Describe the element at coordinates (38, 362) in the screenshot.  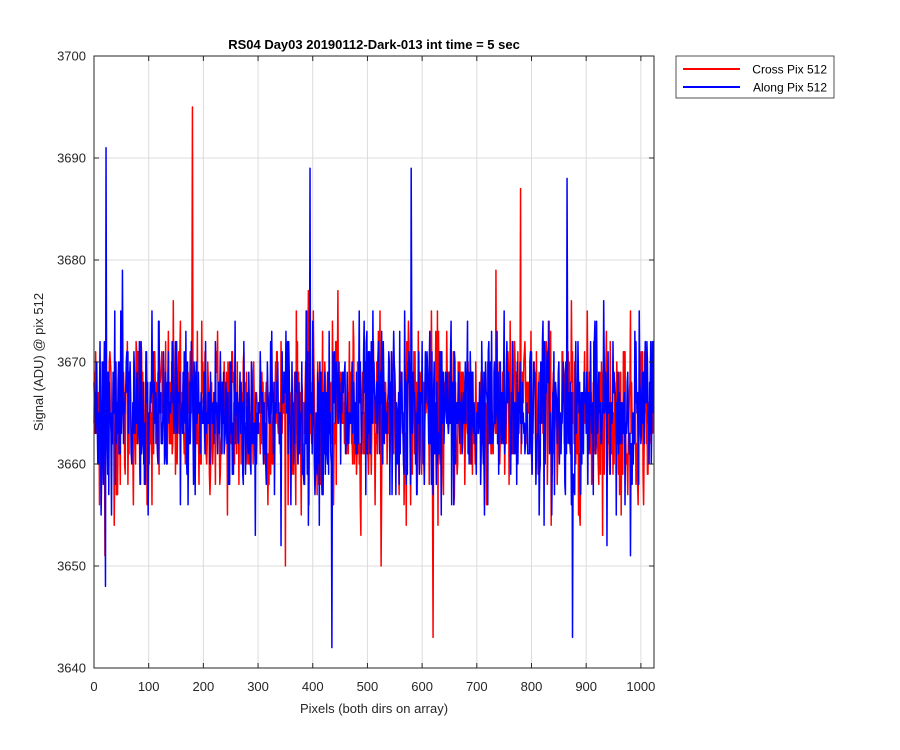
I see `y-axis-label: Signal (ADU) @ pix 512` at that location.